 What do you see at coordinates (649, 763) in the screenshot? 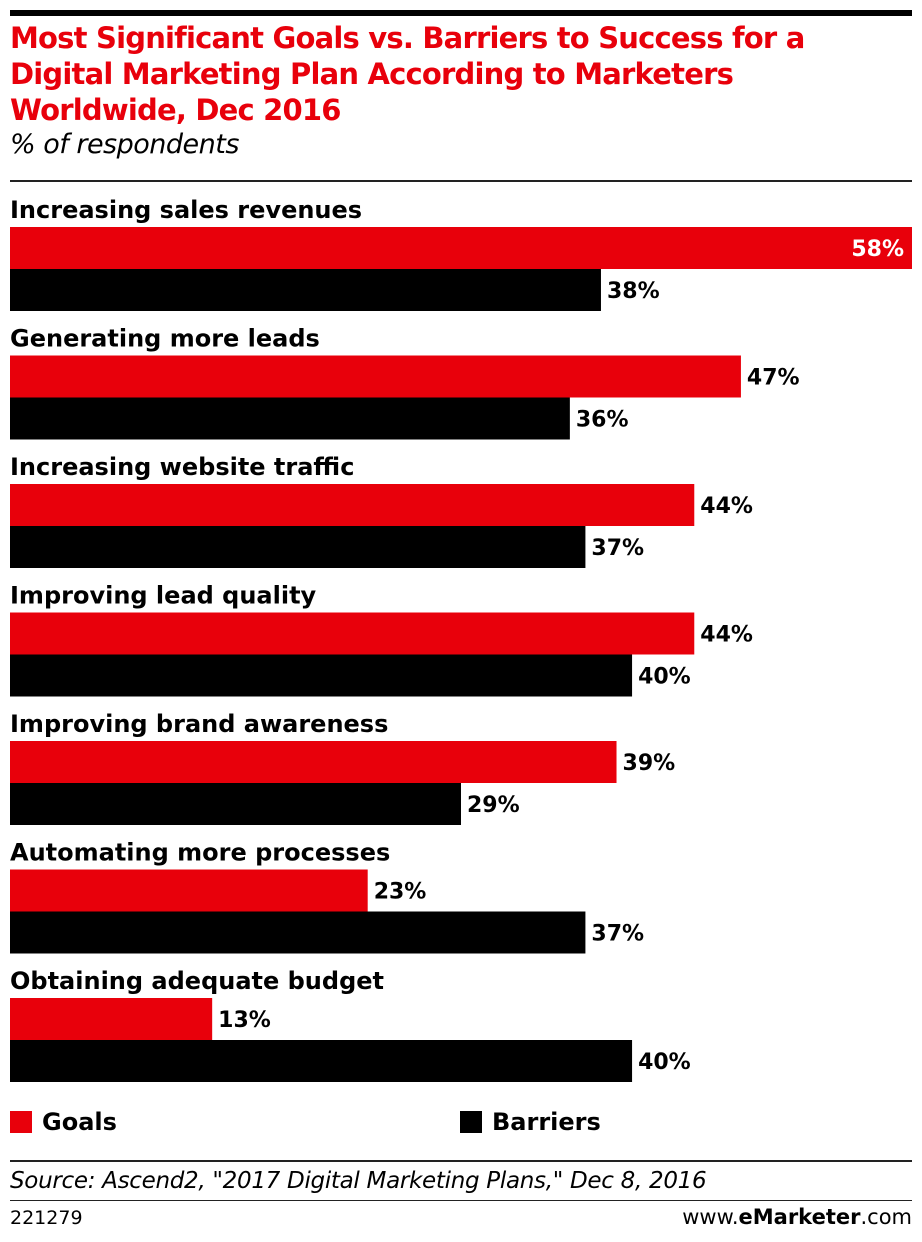
I see `value-label-goals-improving-brand-awareness: 39%` at bounding box center [649, 763].